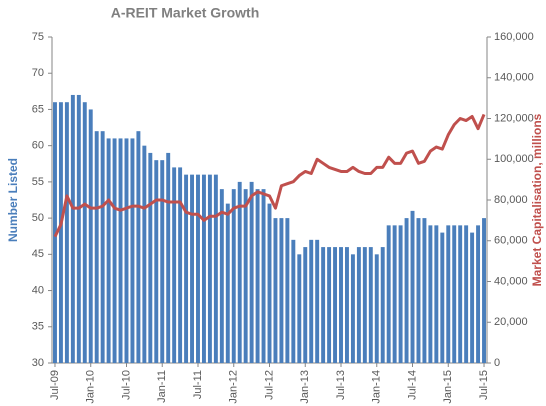 Image resolution: width=546 pixels, height=406 pixels. What do you see at coordinates (38, 218) in the screenshot?
I see `y-tick-label: 50` at bounding box center [38, 218].